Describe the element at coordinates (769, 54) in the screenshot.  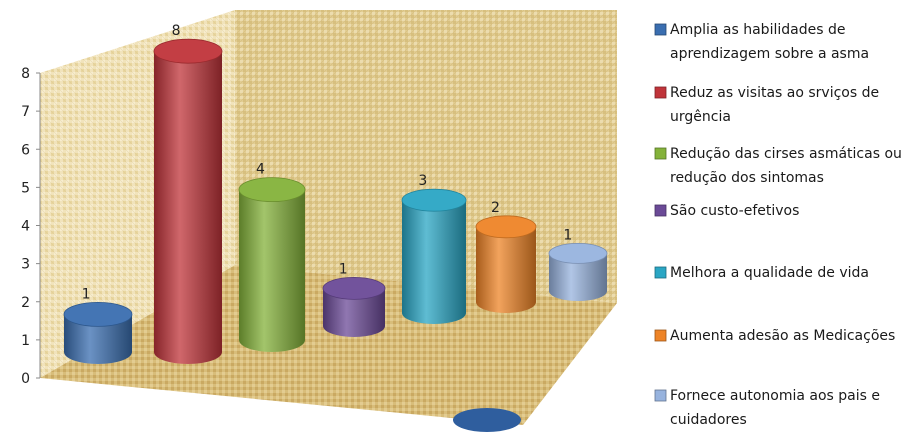
I see `legend-label: aprendizagem sobre a asma` at that location.